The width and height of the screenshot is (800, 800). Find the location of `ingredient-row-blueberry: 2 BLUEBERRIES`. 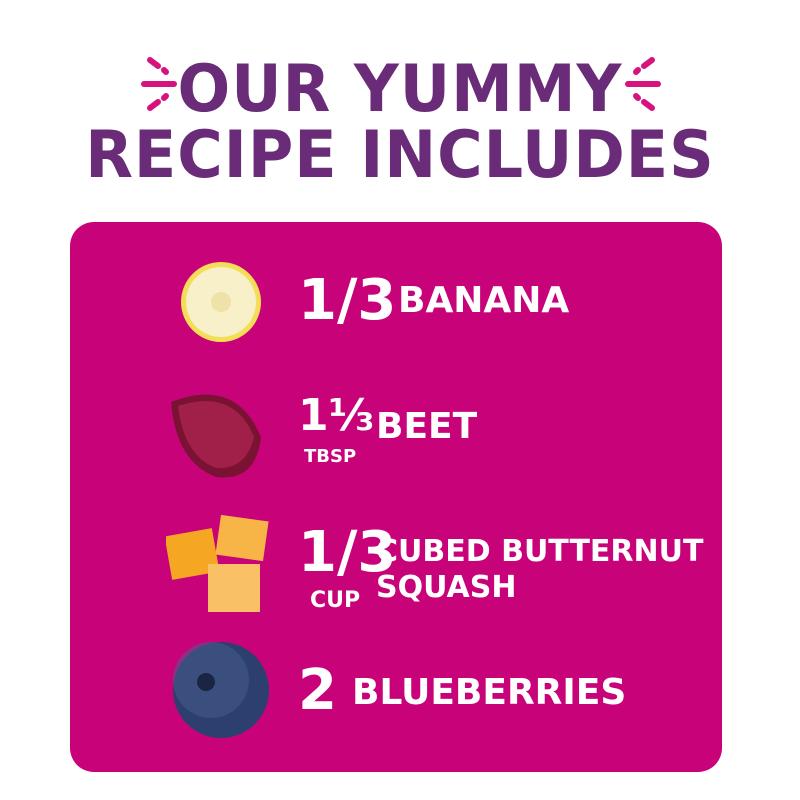

ingredient-row-blueberry: 2 BLUEBERRIES is located at coordinates (396, 697).